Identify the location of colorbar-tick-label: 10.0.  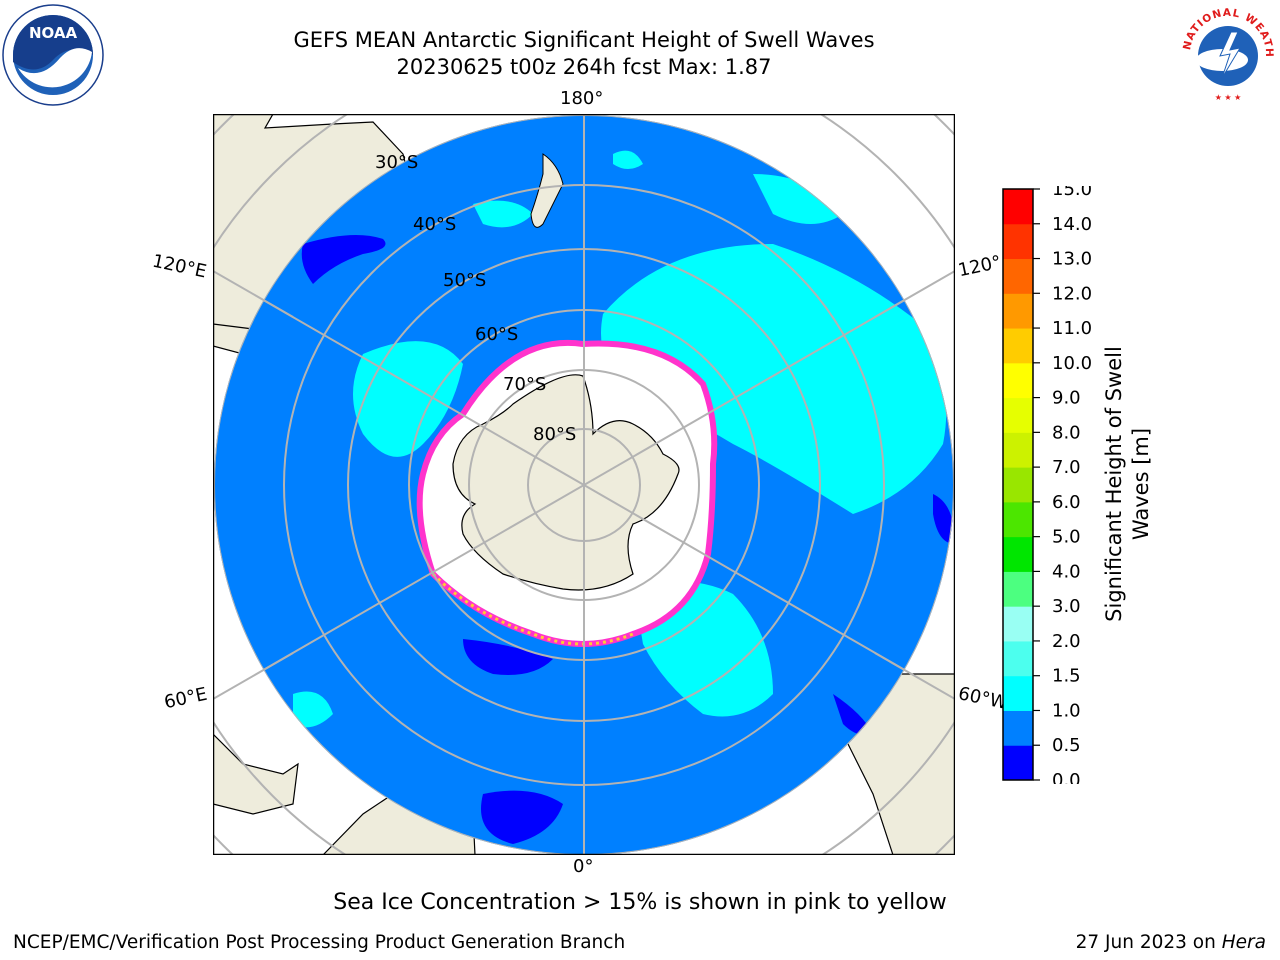
(1072, 363).